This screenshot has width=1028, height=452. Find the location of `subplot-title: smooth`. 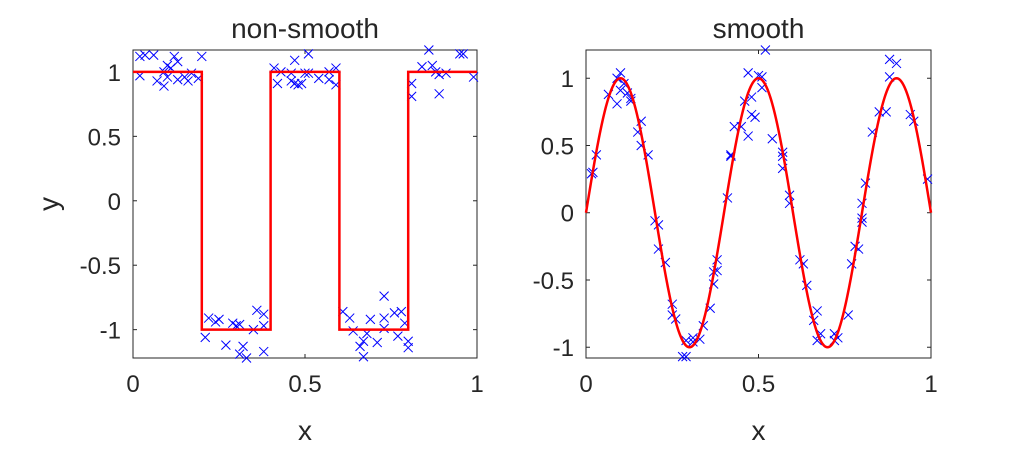

subplot-title: smooth is located at coordinates (759, 28).